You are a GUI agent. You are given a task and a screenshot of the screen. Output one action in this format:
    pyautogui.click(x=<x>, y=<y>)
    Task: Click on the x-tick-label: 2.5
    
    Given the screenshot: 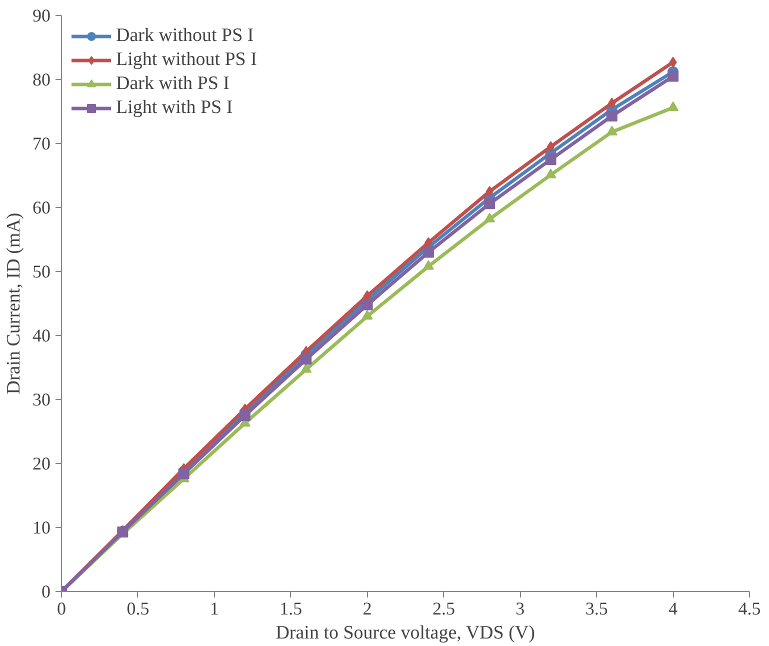 What is the action you would take?
    pyautogui.click(x=443, y=608)
    